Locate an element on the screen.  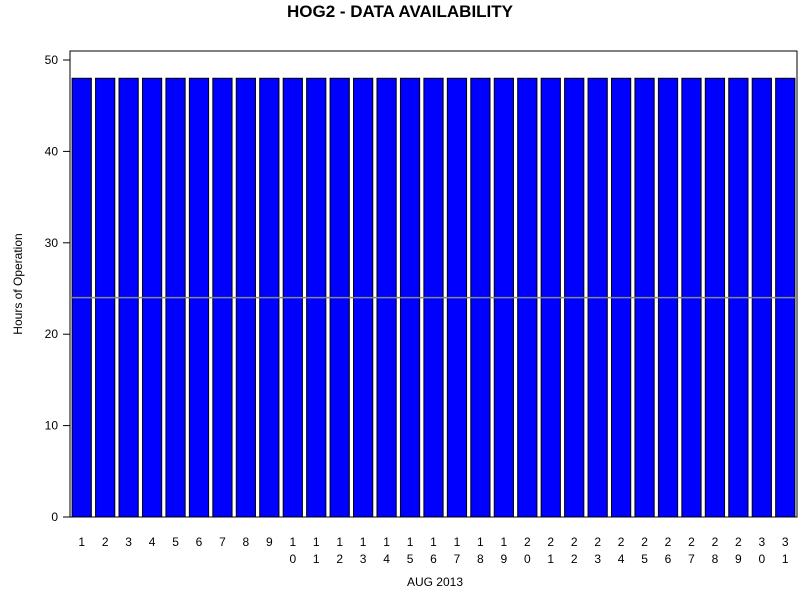
x-axis-label: AUG 2013 is located at coordinates (435, 582).